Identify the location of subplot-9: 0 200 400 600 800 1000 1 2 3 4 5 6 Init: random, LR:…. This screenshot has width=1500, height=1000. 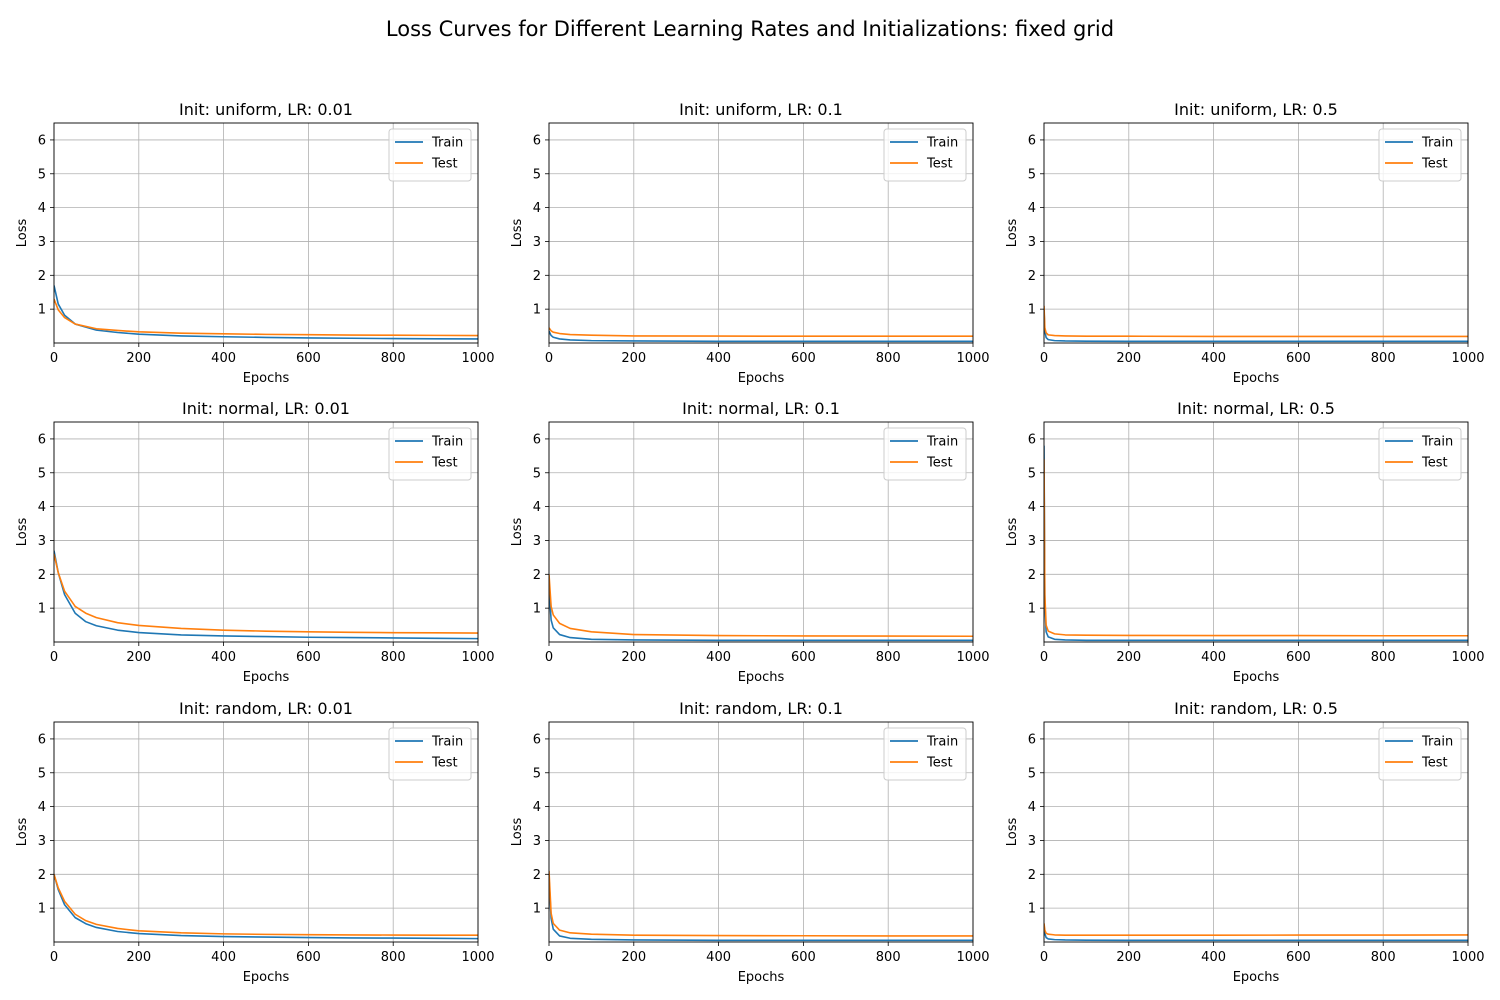
(1245, 842).